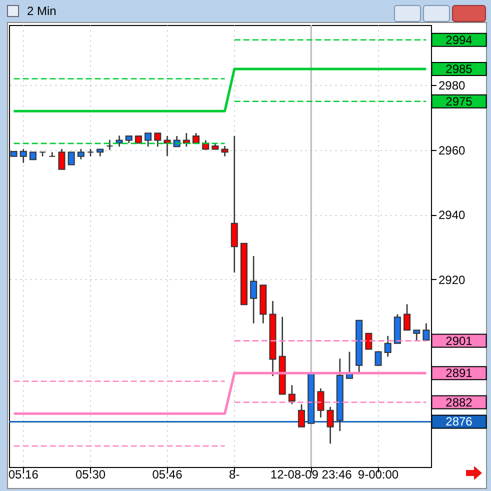 The height and width of the screenshot is (491, 491). What do you see at coordinates (311, 475) in the screenshot?
I see `x-tick-label: 12-08-09 23:46` at bounding box center [311, 475].